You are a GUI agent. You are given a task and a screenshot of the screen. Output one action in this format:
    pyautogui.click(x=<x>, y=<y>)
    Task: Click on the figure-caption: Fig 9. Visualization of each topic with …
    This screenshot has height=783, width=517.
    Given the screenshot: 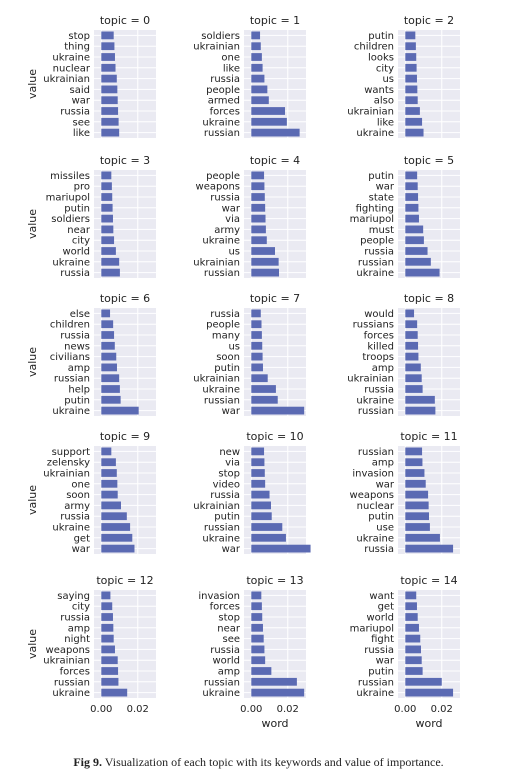 What is the action you would take?
    pyautogui.click(x=258, y=762)
    